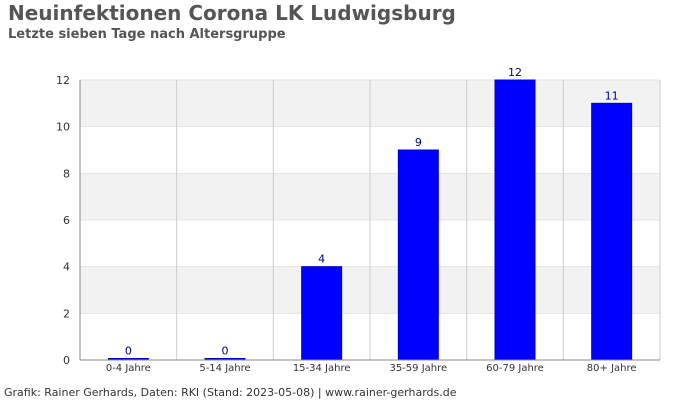  I want to click on y-tick-label: 4, so click(66, 267).